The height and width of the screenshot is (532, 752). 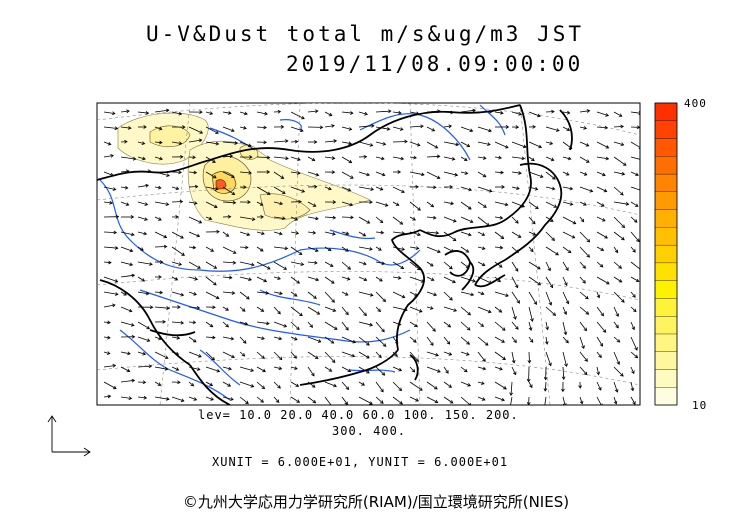 What do you see at coordinates (666, 342) in the screenshot?
I see `colorbar-swatch` at bounding box center [666, 342].